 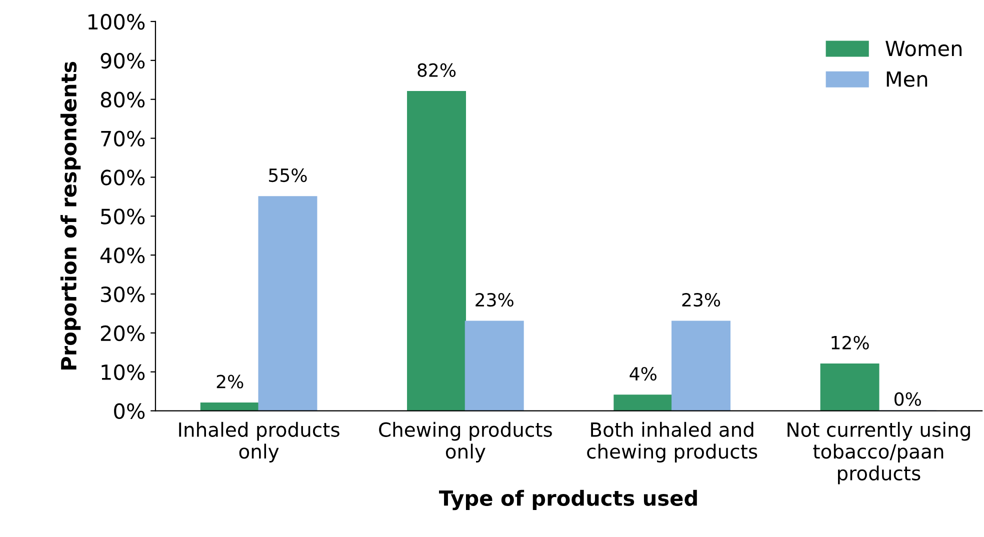 What do you see at coordinates (259, 442) in the screenshot?
I see `x-tick-label: Inhaled products only` at bounding box center [259, 442].